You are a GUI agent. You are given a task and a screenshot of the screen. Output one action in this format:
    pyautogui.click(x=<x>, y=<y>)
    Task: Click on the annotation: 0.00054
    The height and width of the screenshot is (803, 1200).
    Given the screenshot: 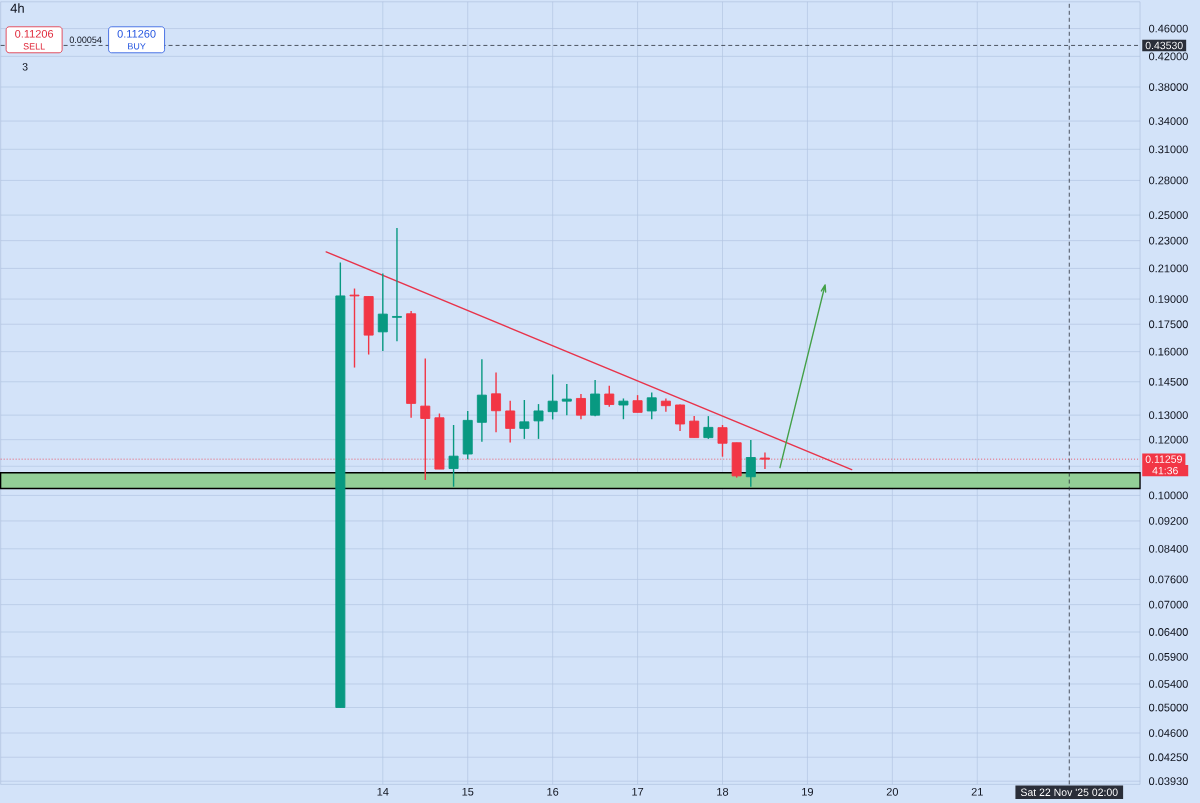 What is the action you would take?
    pyautogui.click(x=85, y=39)
    